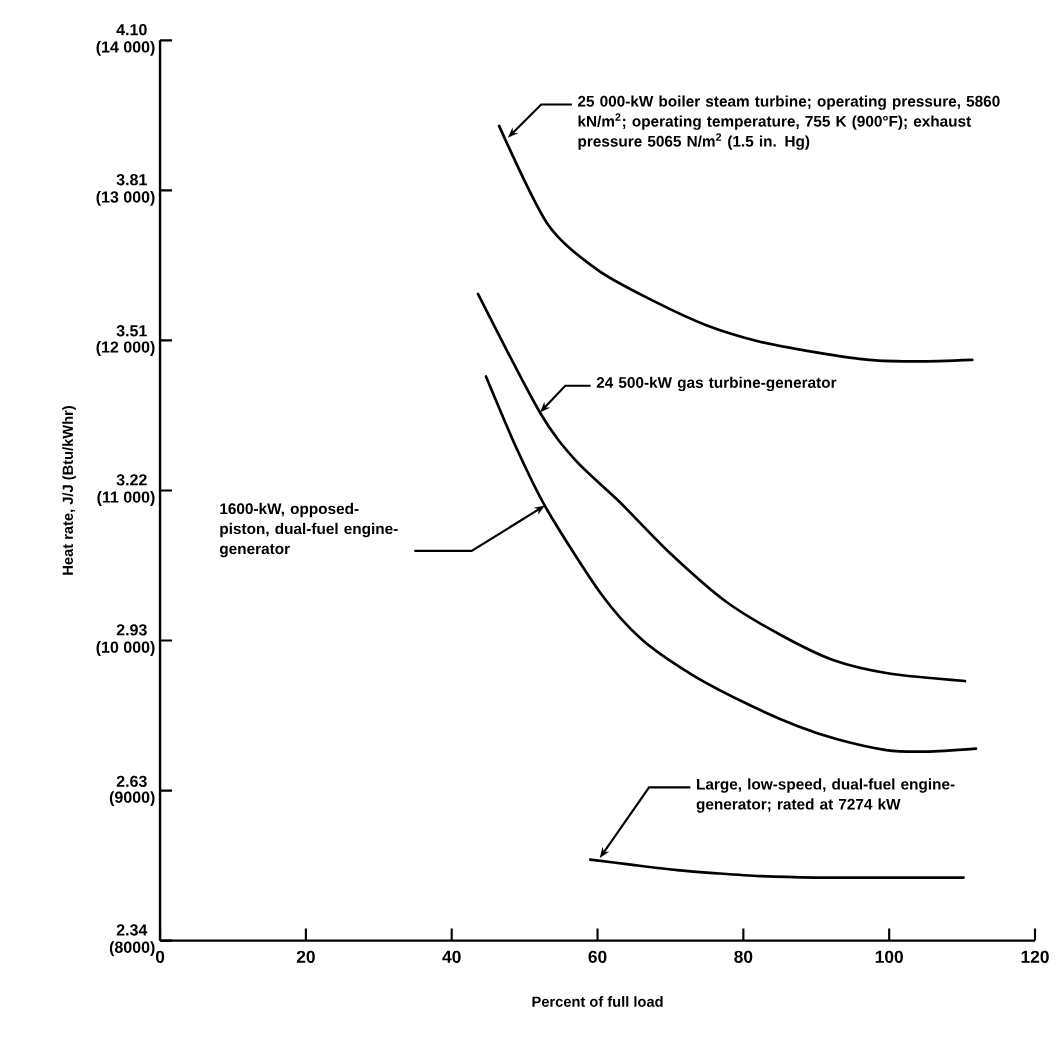 This screenshot has height=1042, width=1059. What do you see at coordinates (131, 781) in the screenshot?
I see `y2-tick-label: 2.63` at bounding box center [131, 781].